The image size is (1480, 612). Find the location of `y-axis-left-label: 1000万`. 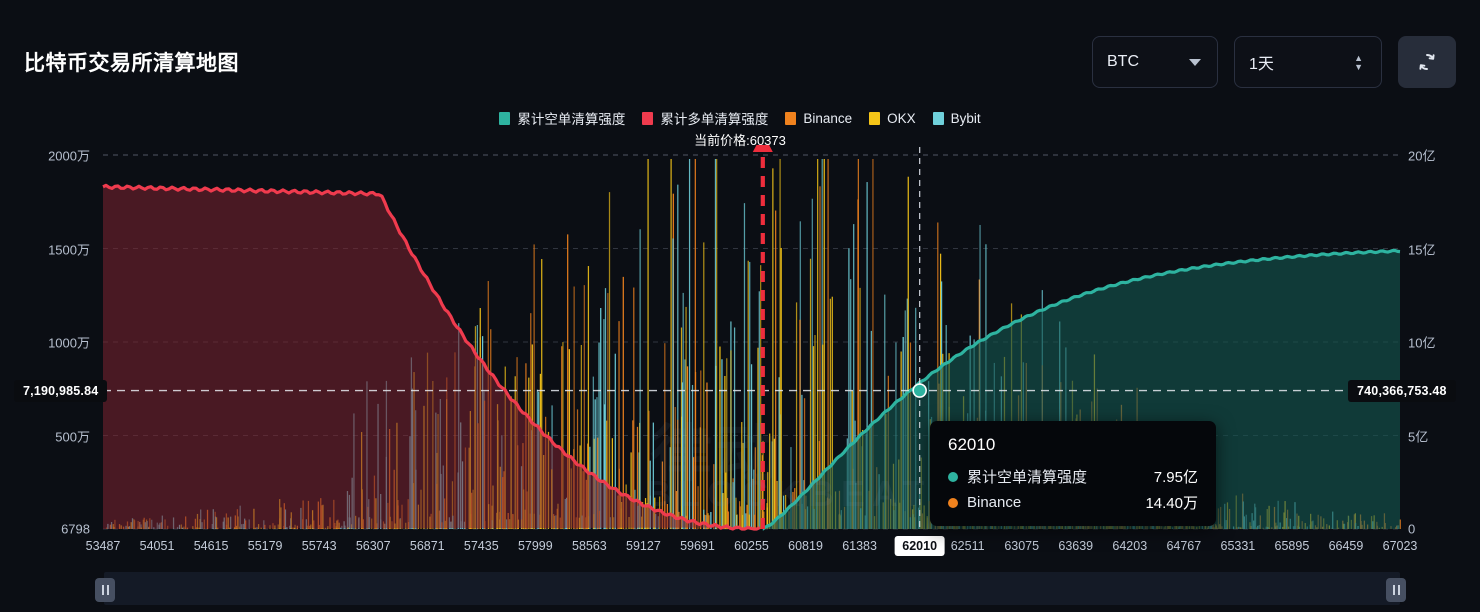

y-axis-left-label: 1000万 is located at coordinates (69, 343).